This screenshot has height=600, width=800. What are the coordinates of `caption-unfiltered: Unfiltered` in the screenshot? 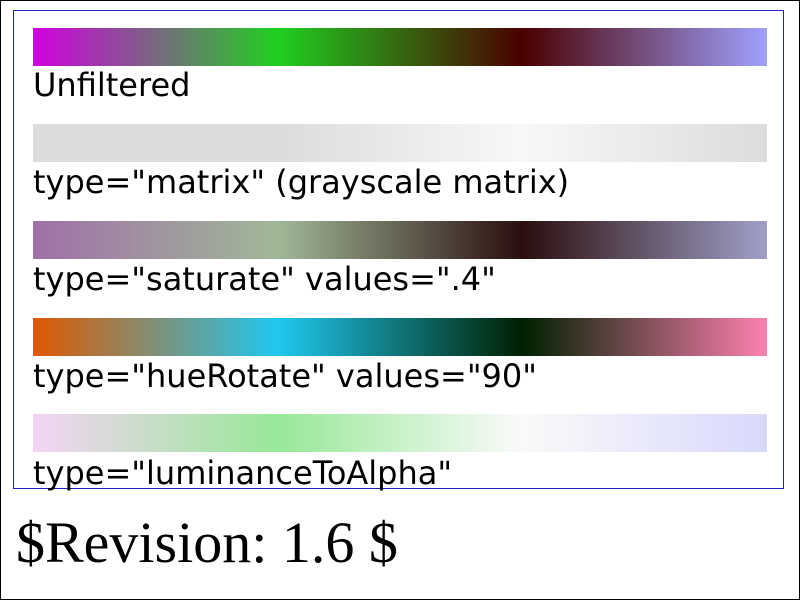 It's located at (112, 85).